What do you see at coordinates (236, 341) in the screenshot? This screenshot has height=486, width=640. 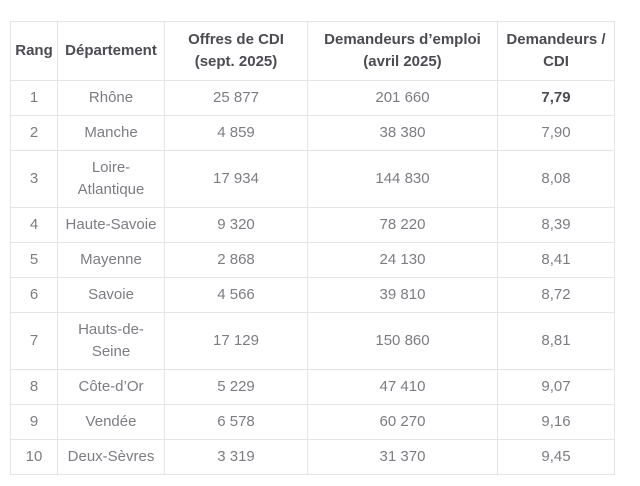 I see `cell-offres: 17 129` at bounding box center [236, 341].